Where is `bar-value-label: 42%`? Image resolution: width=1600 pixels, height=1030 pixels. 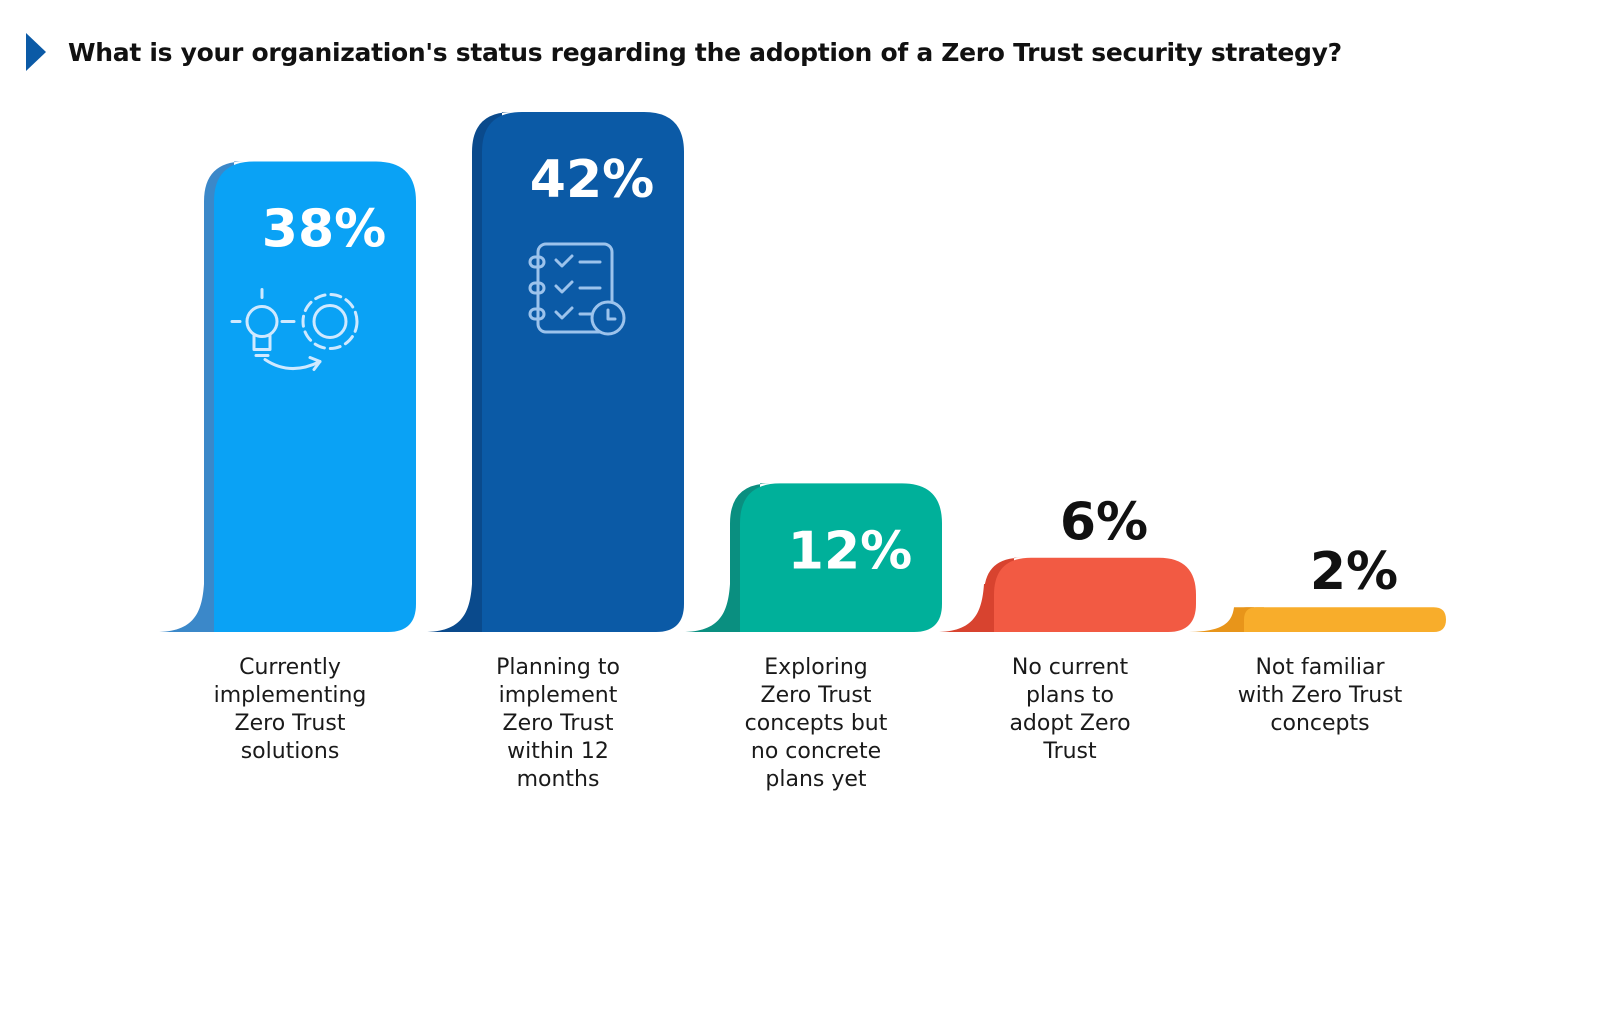
bar-value-label: 42% is located at coordinates (592, 180).